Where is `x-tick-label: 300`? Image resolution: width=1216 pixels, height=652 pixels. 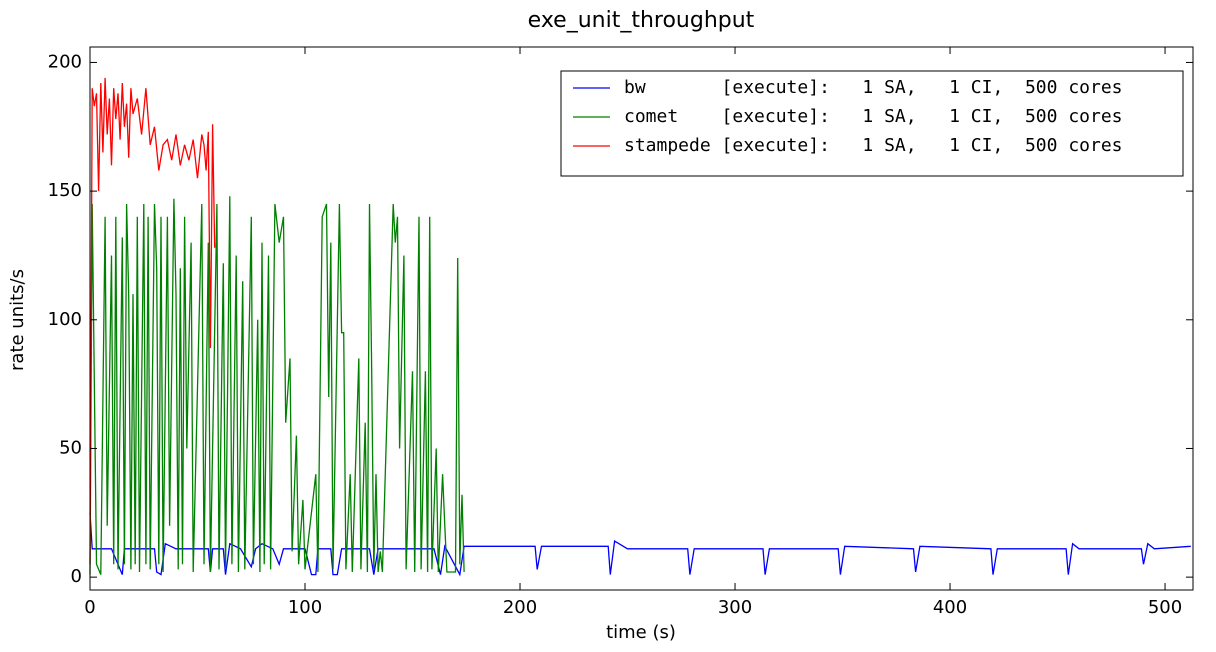
x-tick-label: 300 is located at coordinates (735, 607).